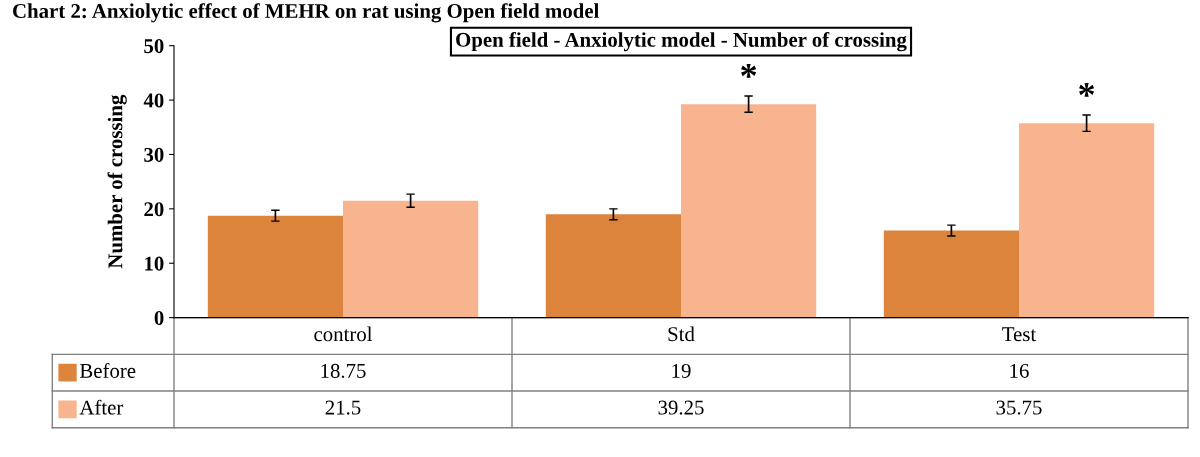 Image resolution: width=1200 pixels, height=457 pixels. What do you see at coordinates (681, 407) in the screenshot?
I see `data-label: 39.25` at bounding box center [681, 407].